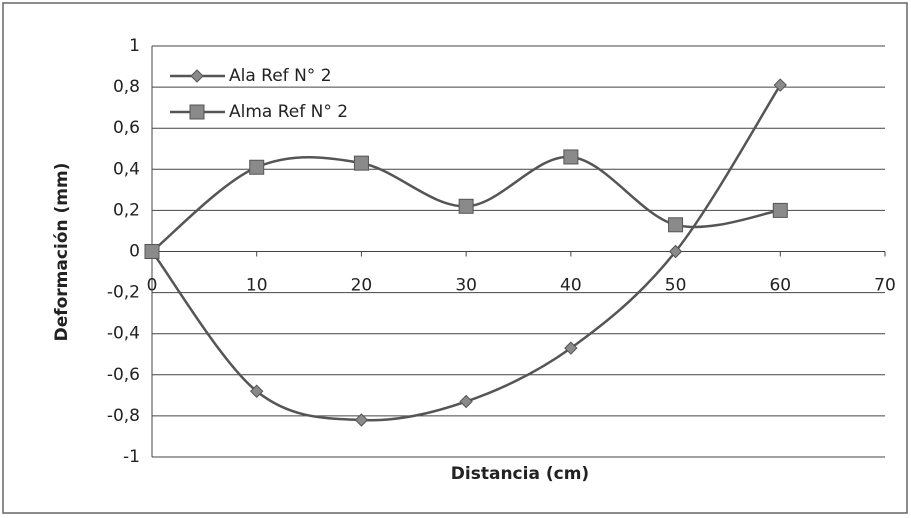 This screenshot has width=911, height=518. What do you see at coordinates (257, 286) in the screenshot?
I see `x-tick-label: 10` at bounding box center [257, 286].